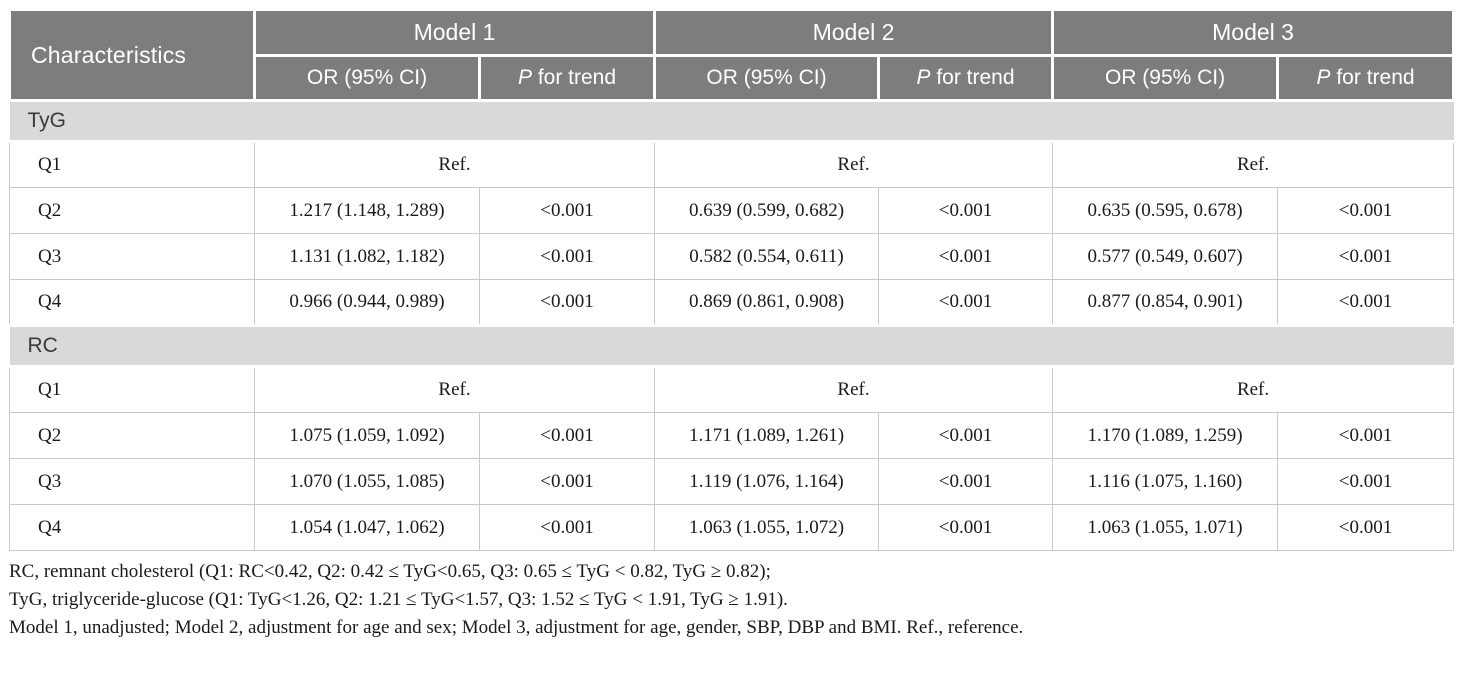 The image size is (1460, 684). What do you see at coordinates (1165, 435) in the screenshot?
I see `or-cell-m3: 1.170 (1.089, 1.259)` at bounding box center [1165, 435].